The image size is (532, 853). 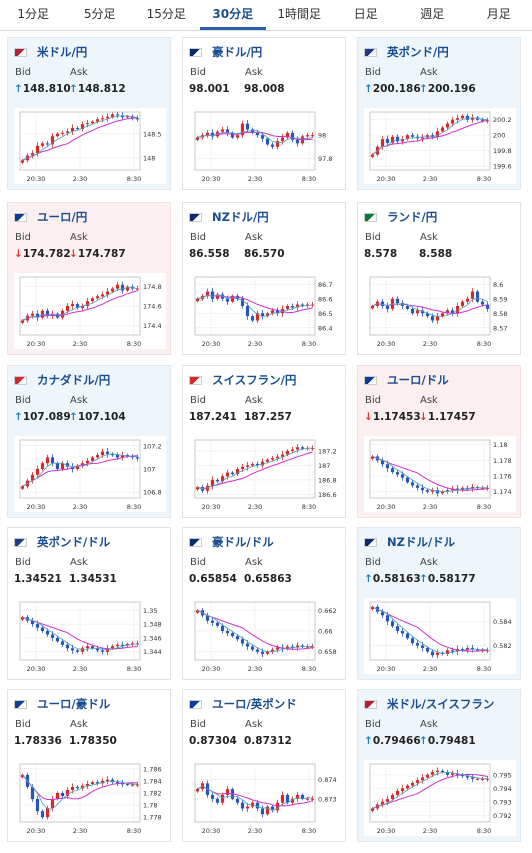 I want to click on pair-title: ユーロ/英ポンド, so click(x=243, y=704).